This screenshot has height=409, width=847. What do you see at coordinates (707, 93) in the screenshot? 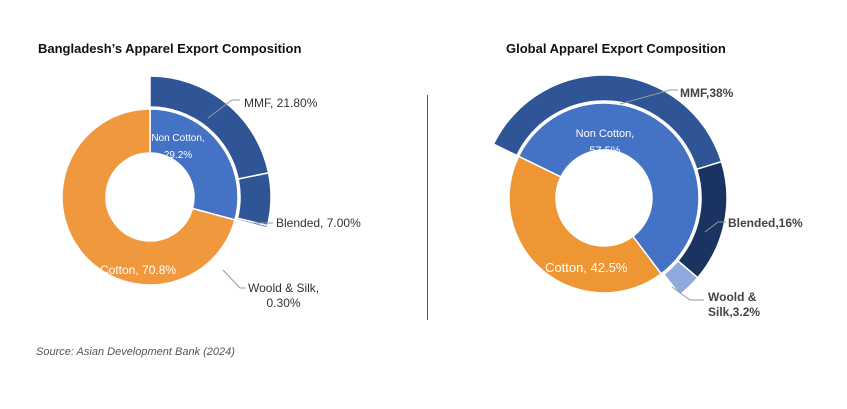
I see `label-mmf-global: MMF,38%` at bounding box center [707, 93].